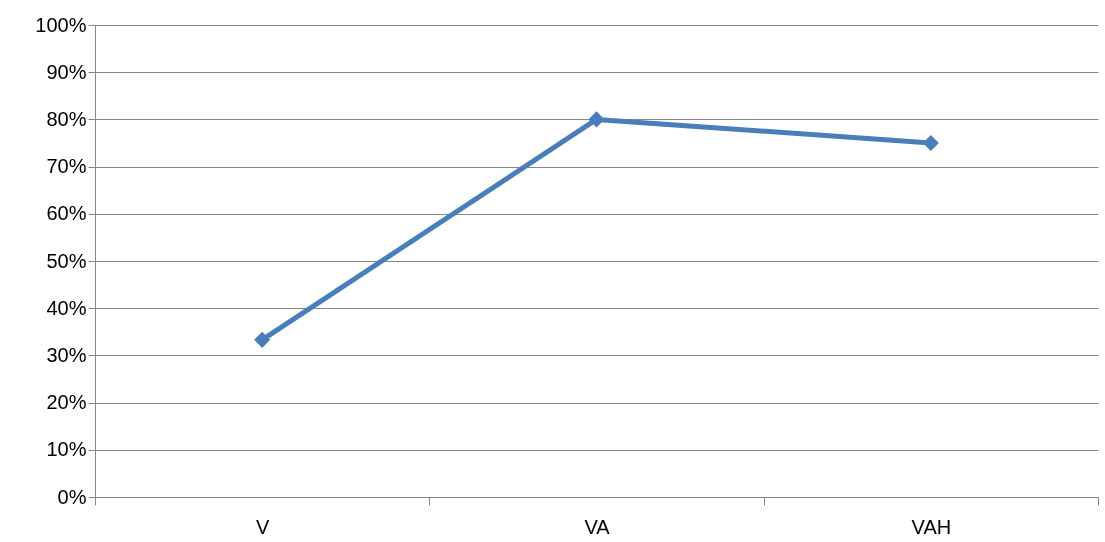 This screenshot has width=1105, height=542. Describe the element at coordinates (262, 526) in the screenshot. I see `x-tick-label: V` at that location.